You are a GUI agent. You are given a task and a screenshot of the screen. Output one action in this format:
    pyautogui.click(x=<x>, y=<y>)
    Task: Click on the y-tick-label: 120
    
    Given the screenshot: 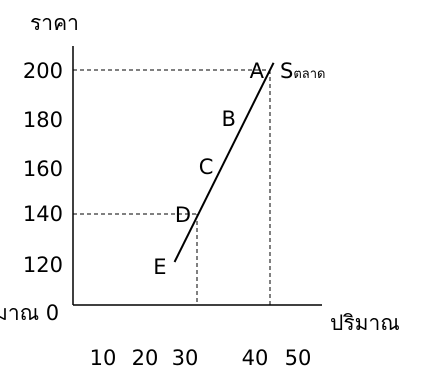 What is the action you would take?
    pyautogui.click(x=43, y=265)
    